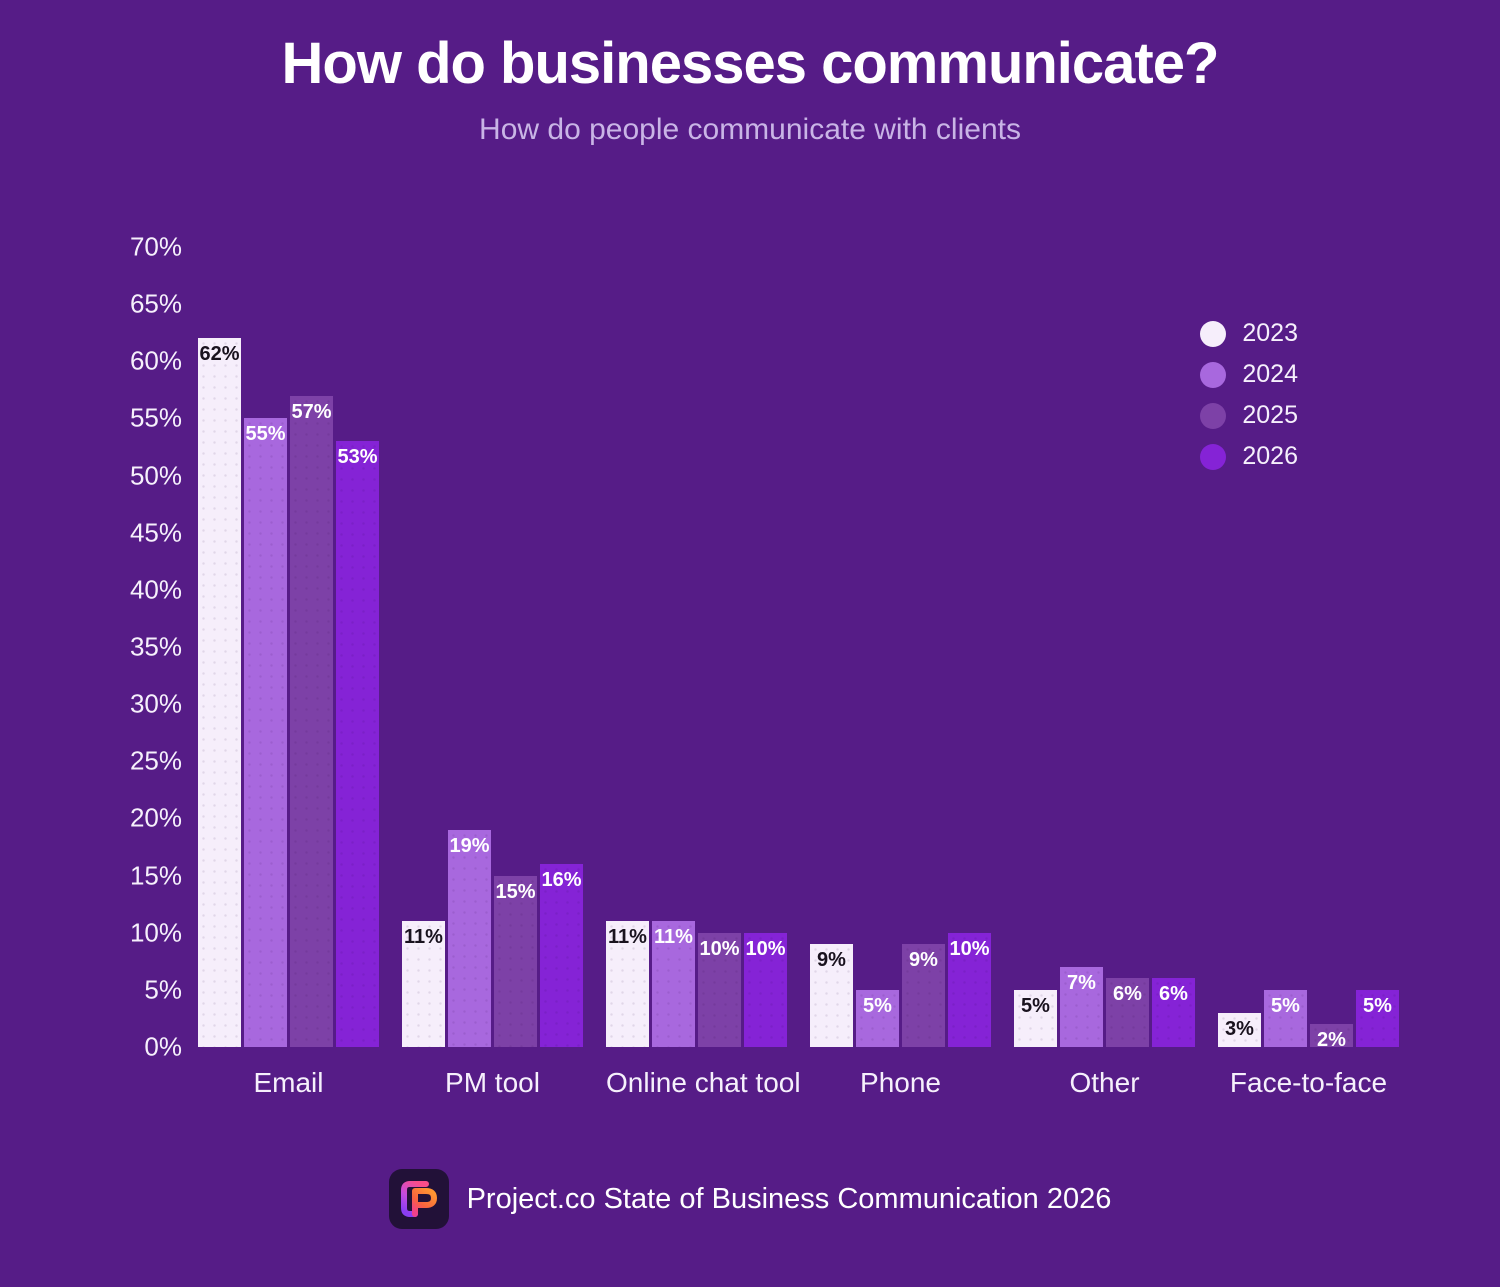 The image size is (1500, 1287). Describe the element at coordinates (418, 1199) in the screenshot. I see `project-co-logo` at that location.